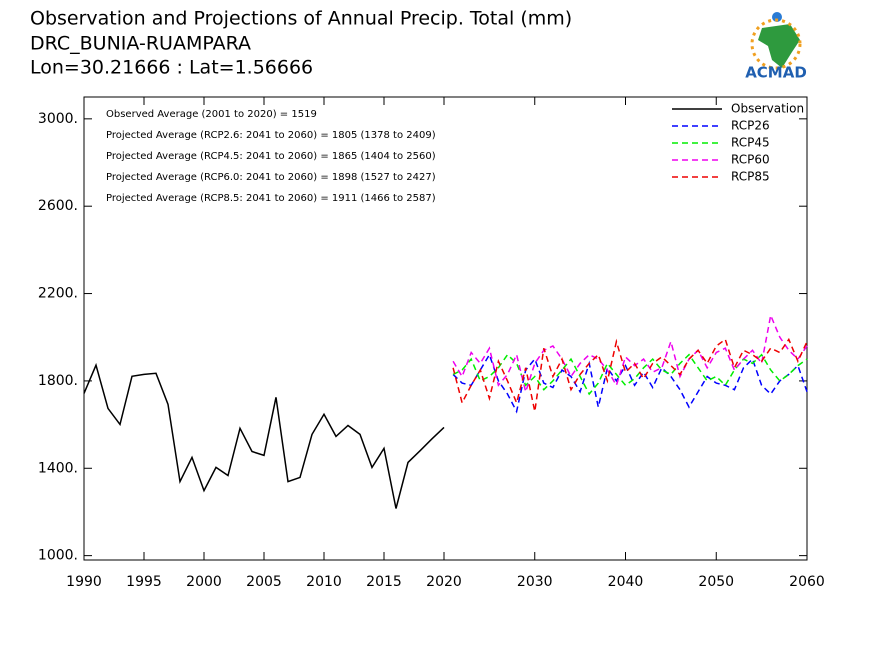  I want to click on logo-drop, so click(777, 17).